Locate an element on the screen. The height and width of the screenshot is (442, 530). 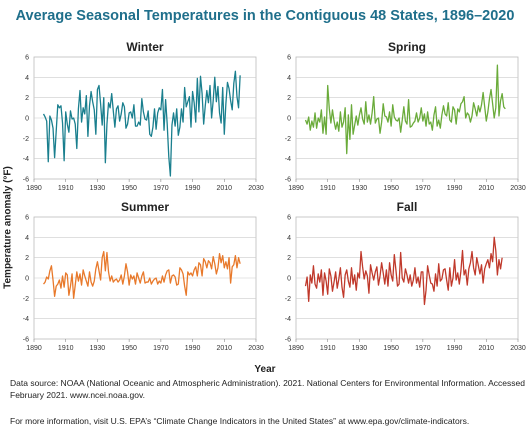
y-axis-label: Temperature anomaly (°F) is located at coordinates (8, 227).